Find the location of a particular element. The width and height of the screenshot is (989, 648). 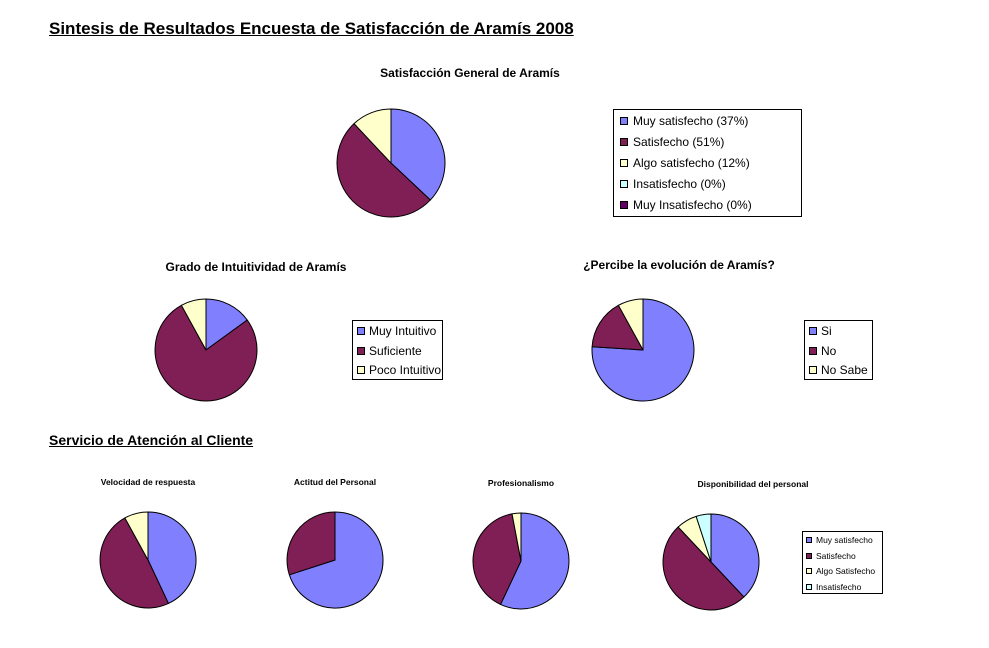

pie-evolucion is located at coordinates (643, 350).